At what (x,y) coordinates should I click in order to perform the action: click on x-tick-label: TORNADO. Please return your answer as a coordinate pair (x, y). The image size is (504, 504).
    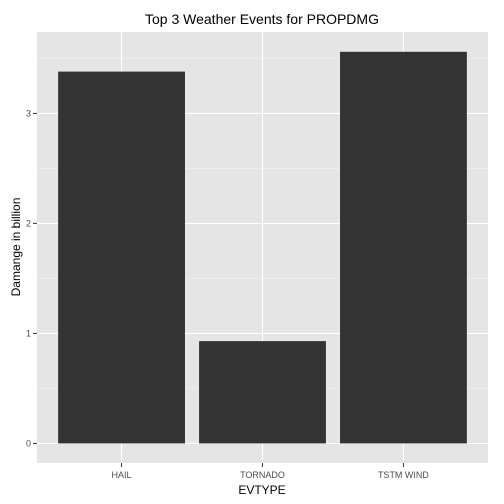
    Looking at the image, I should click on (262, 475).